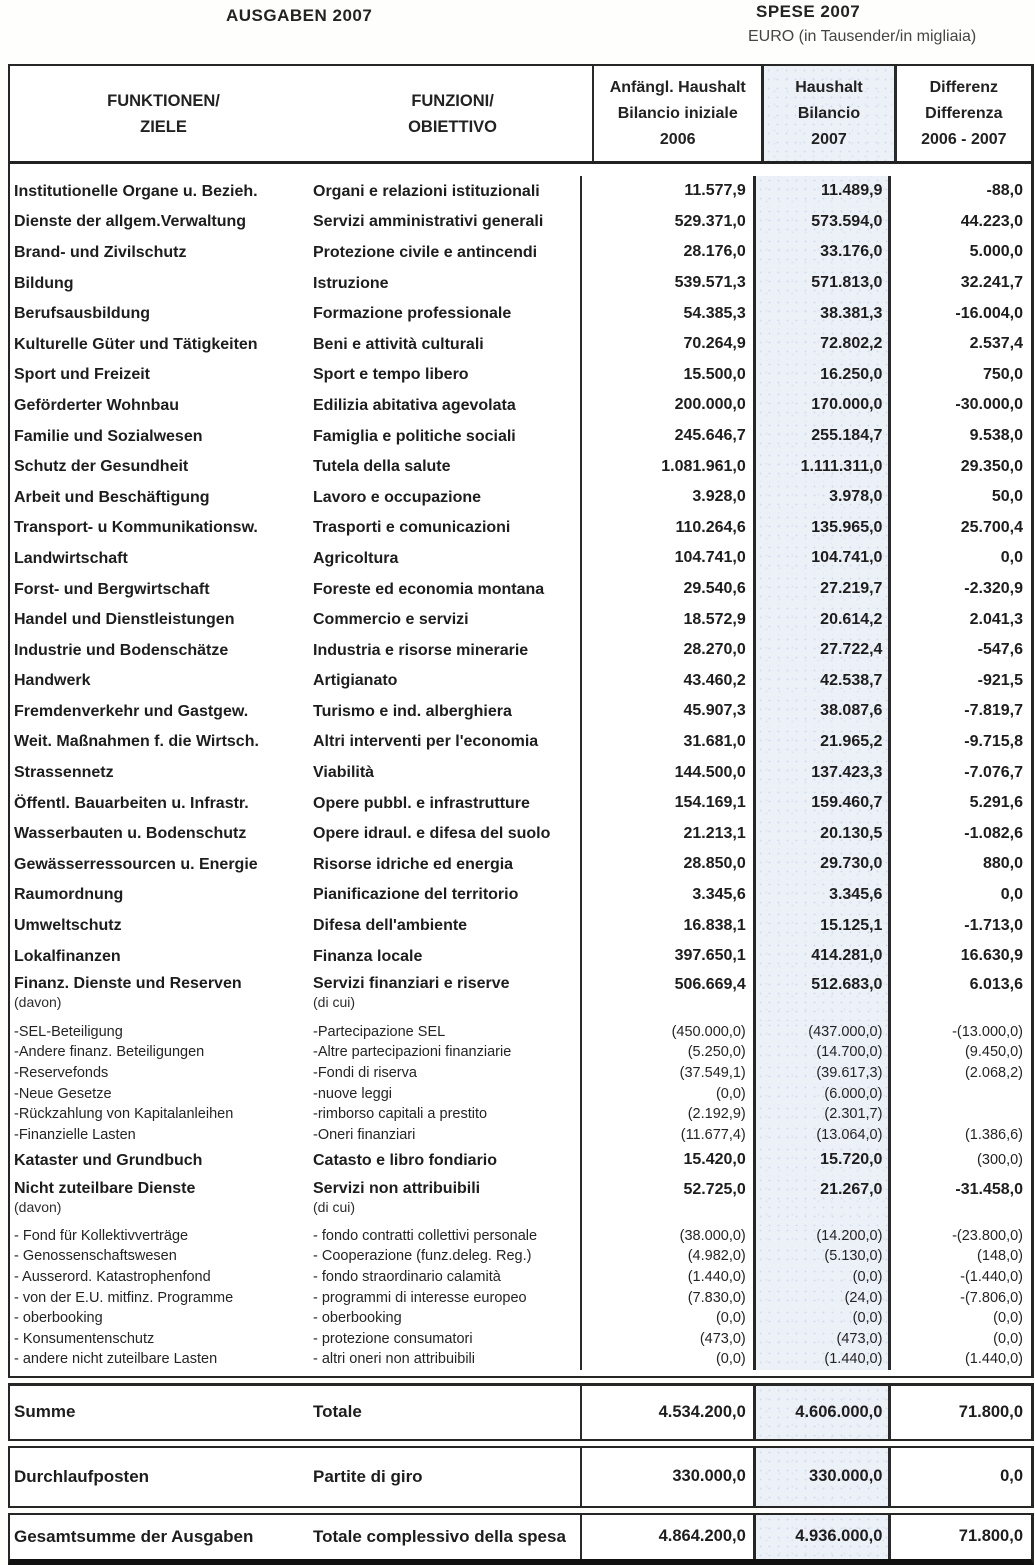 The width and height of the screenshot is (1035, 1565). I want to click on row-label-italian: Servizi non attribuibili (di cui), so click(446, 1198).